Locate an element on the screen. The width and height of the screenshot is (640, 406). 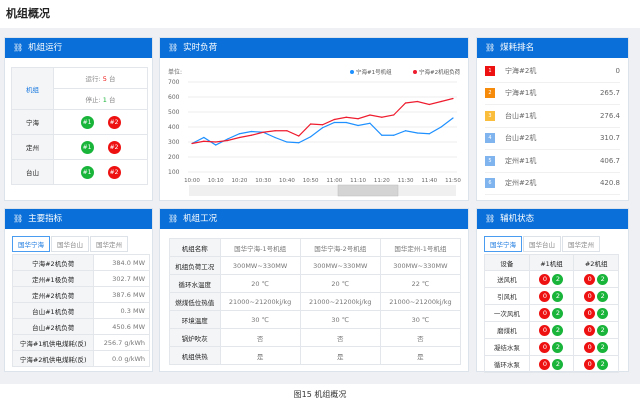
condition-label: 循环水温度 is located at coordinates (195, 283).